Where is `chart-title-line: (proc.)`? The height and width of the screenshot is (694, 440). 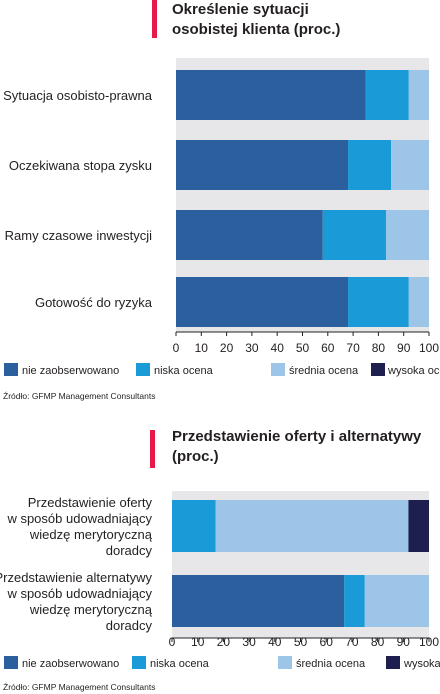
chart-title-line: (proc.) is located at coordinates (195, 456).